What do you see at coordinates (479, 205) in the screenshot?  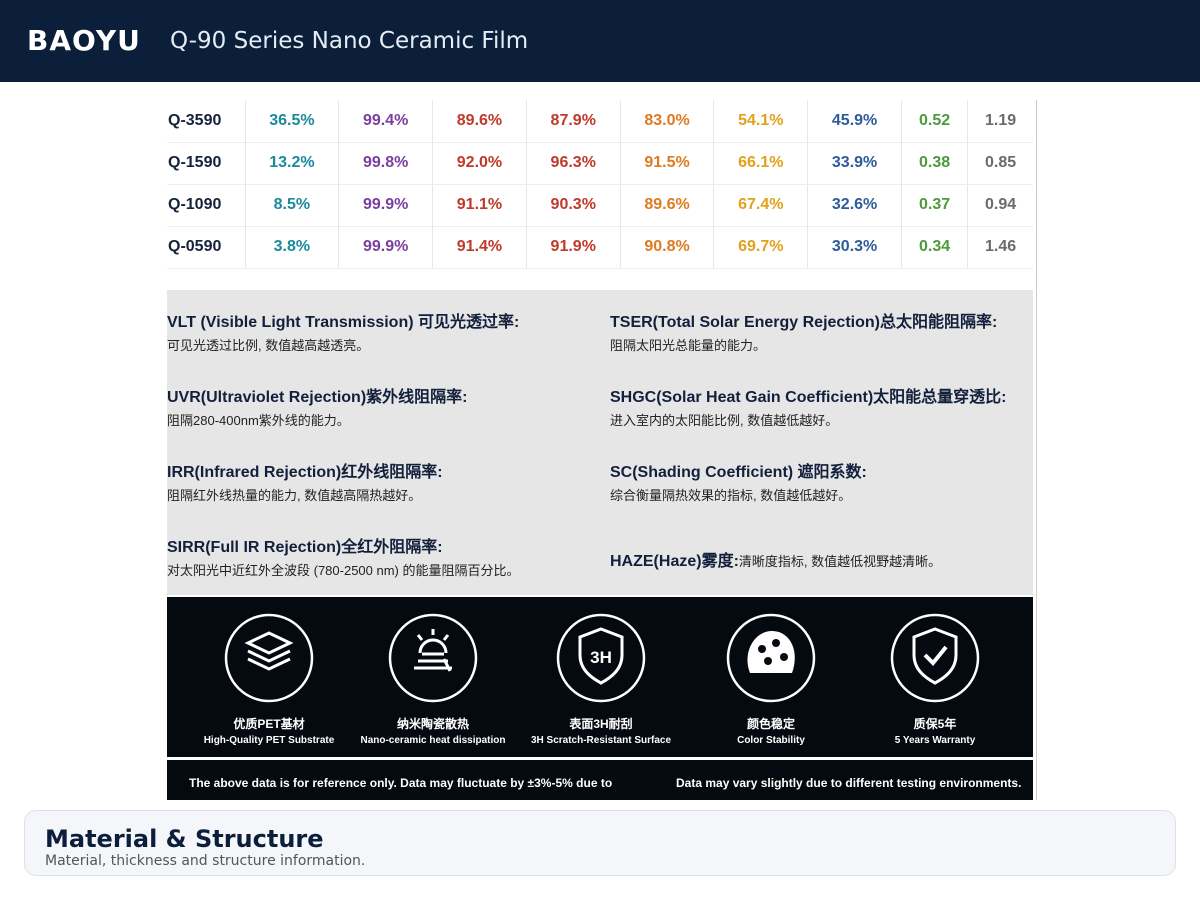 I see `table-cell: 91.1%` at bounding box center [479, 205].